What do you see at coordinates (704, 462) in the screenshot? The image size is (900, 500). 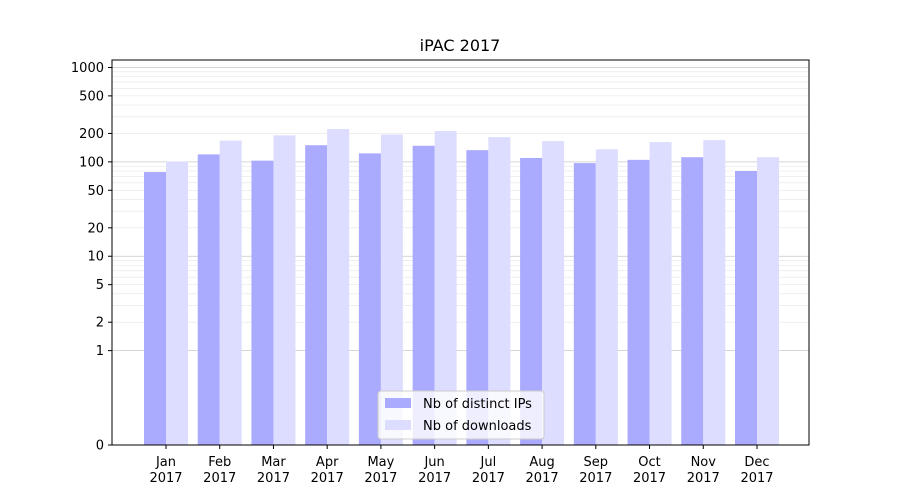 I see `x-tick-label-month: Nov` at bounding box center [704, 462].